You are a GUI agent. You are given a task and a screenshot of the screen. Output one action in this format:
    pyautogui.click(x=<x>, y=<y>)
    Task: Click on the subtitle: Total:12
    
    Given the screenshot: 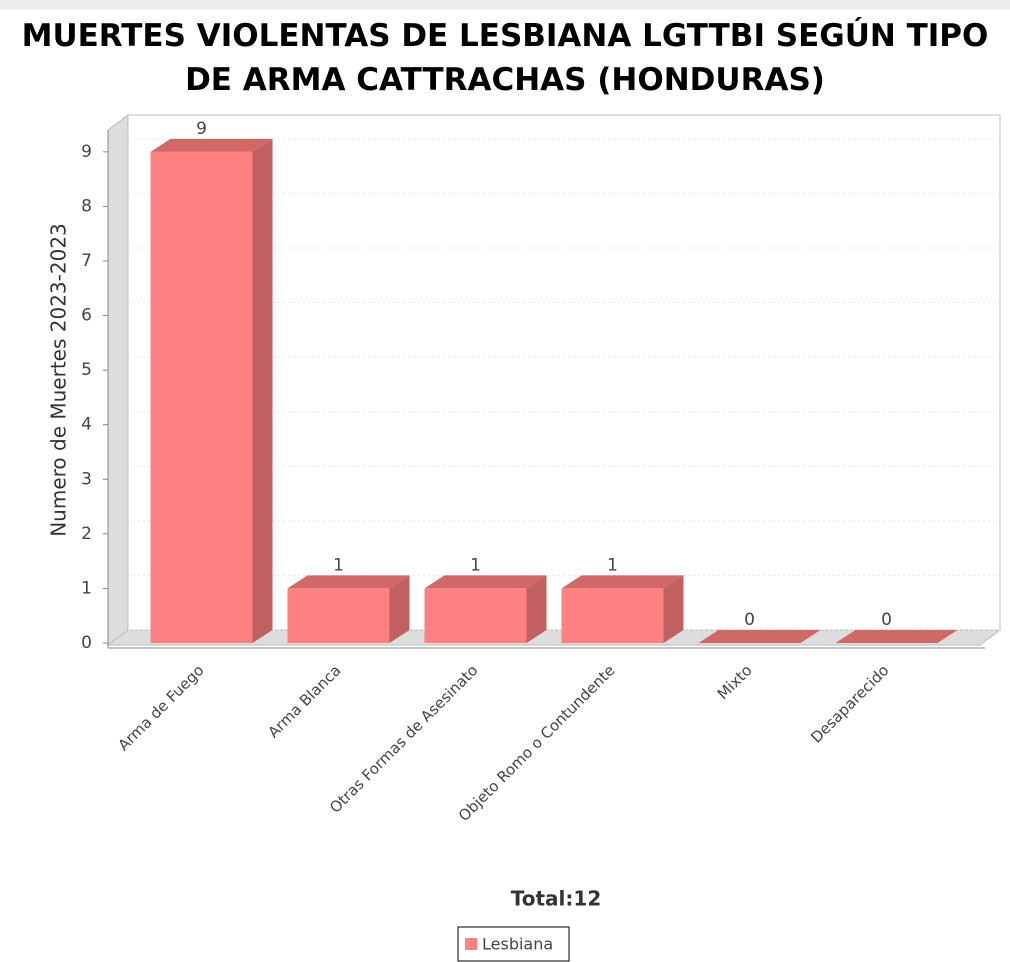 What is the action you would take?
    pyautogui.click(x=556, y=899)
    